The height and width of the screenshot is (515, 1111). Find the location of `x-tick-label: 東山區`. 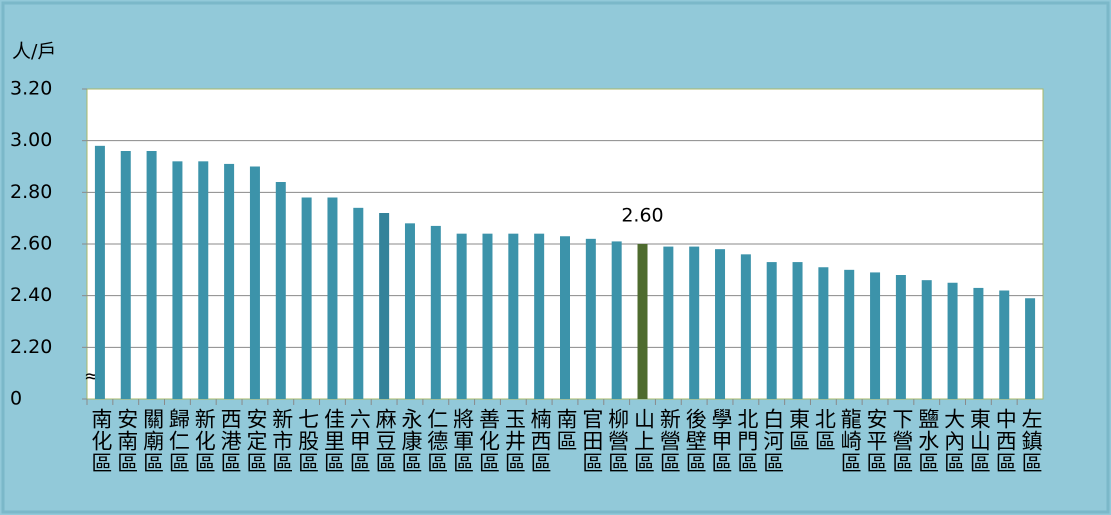

x-tick-label: 東山區 is located at coordinates (979, 441).